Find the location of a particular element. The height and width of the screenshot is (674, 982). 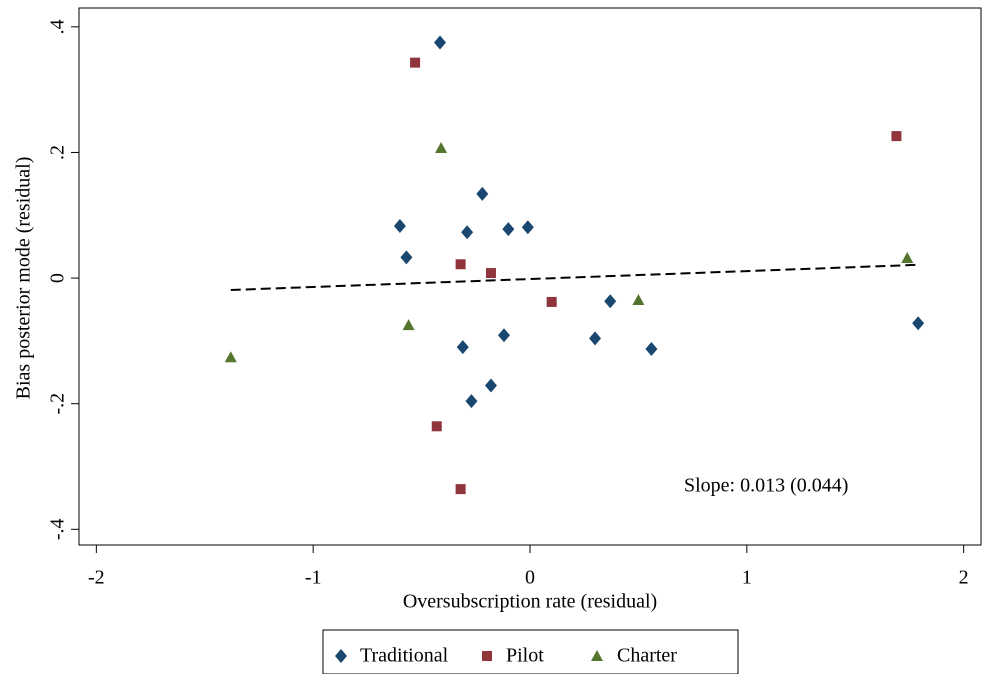

y-tick-label: -.4 is located at coordinates (58, 529).